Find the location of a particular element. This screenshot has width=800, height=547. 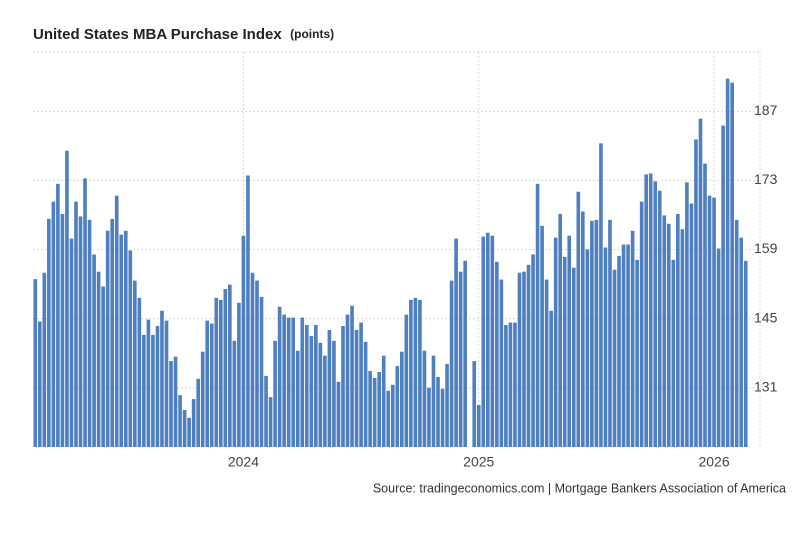

x-tick-label: 2024 is located at coordinates (243, 462).